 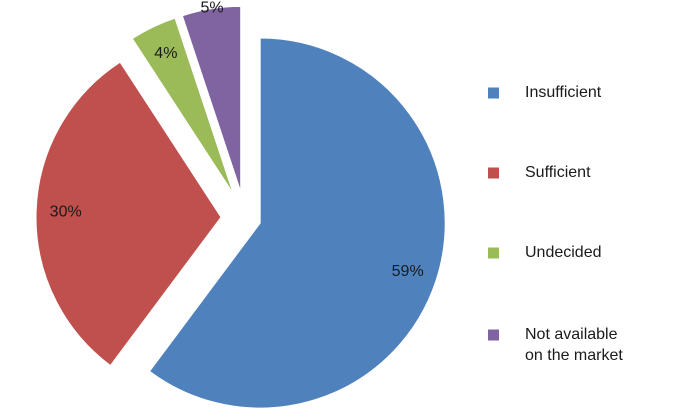 I want to click on pie-slice-undecided, so click(x=182, y=105).